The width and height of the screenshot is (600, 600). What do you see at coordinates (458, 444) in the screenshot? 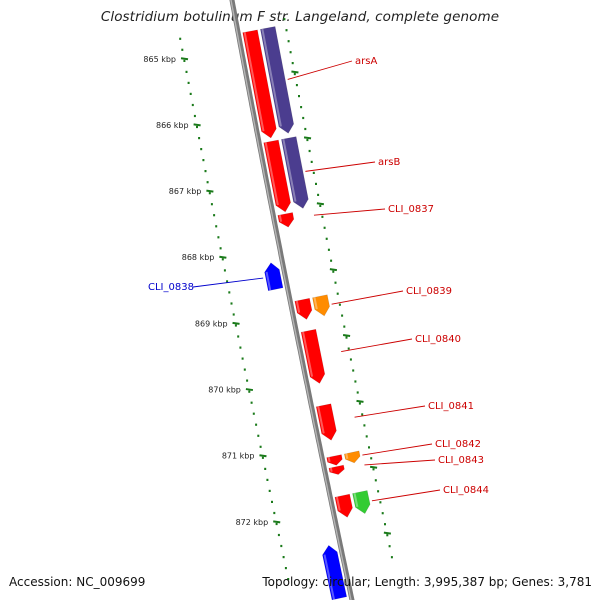
I see `gene-label-cli_0842: CLI_0842` at bounding box center [458, 444].